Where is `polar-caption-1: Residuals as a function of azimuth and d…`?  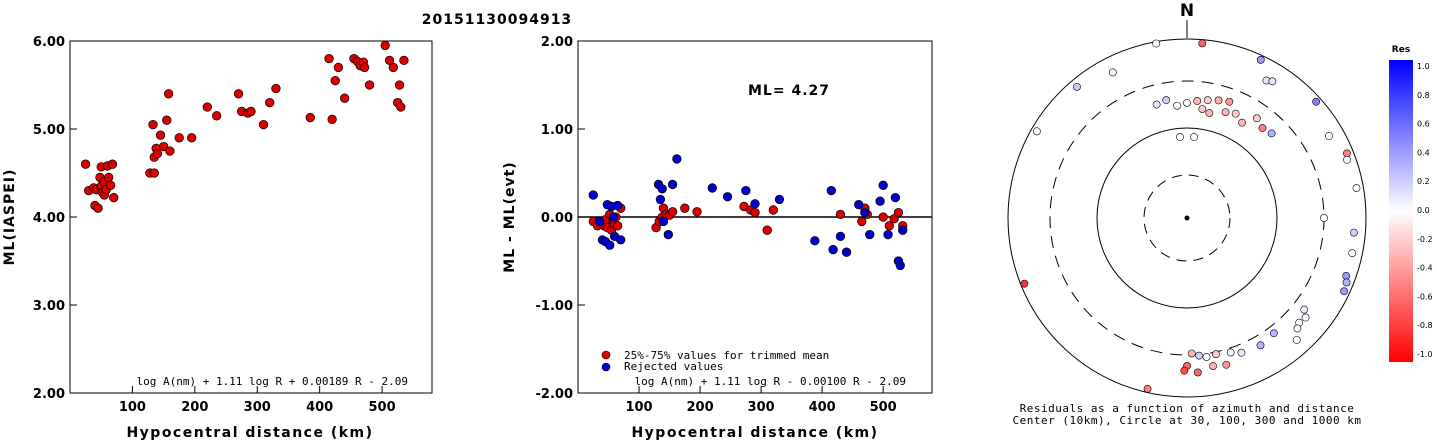 polar-caption-1: Residuals as a function of azimuth and d… is located at coordinates (1187, 408).